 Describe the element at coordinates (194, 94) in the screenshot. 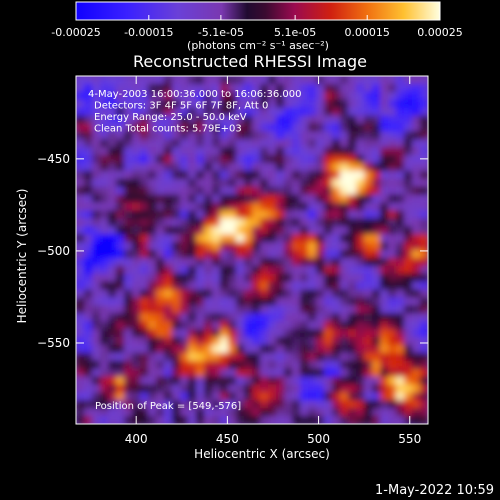

I see `annotation-line: 4-May-2003 16:00:36.000 to 16:06:36.000` at that location.